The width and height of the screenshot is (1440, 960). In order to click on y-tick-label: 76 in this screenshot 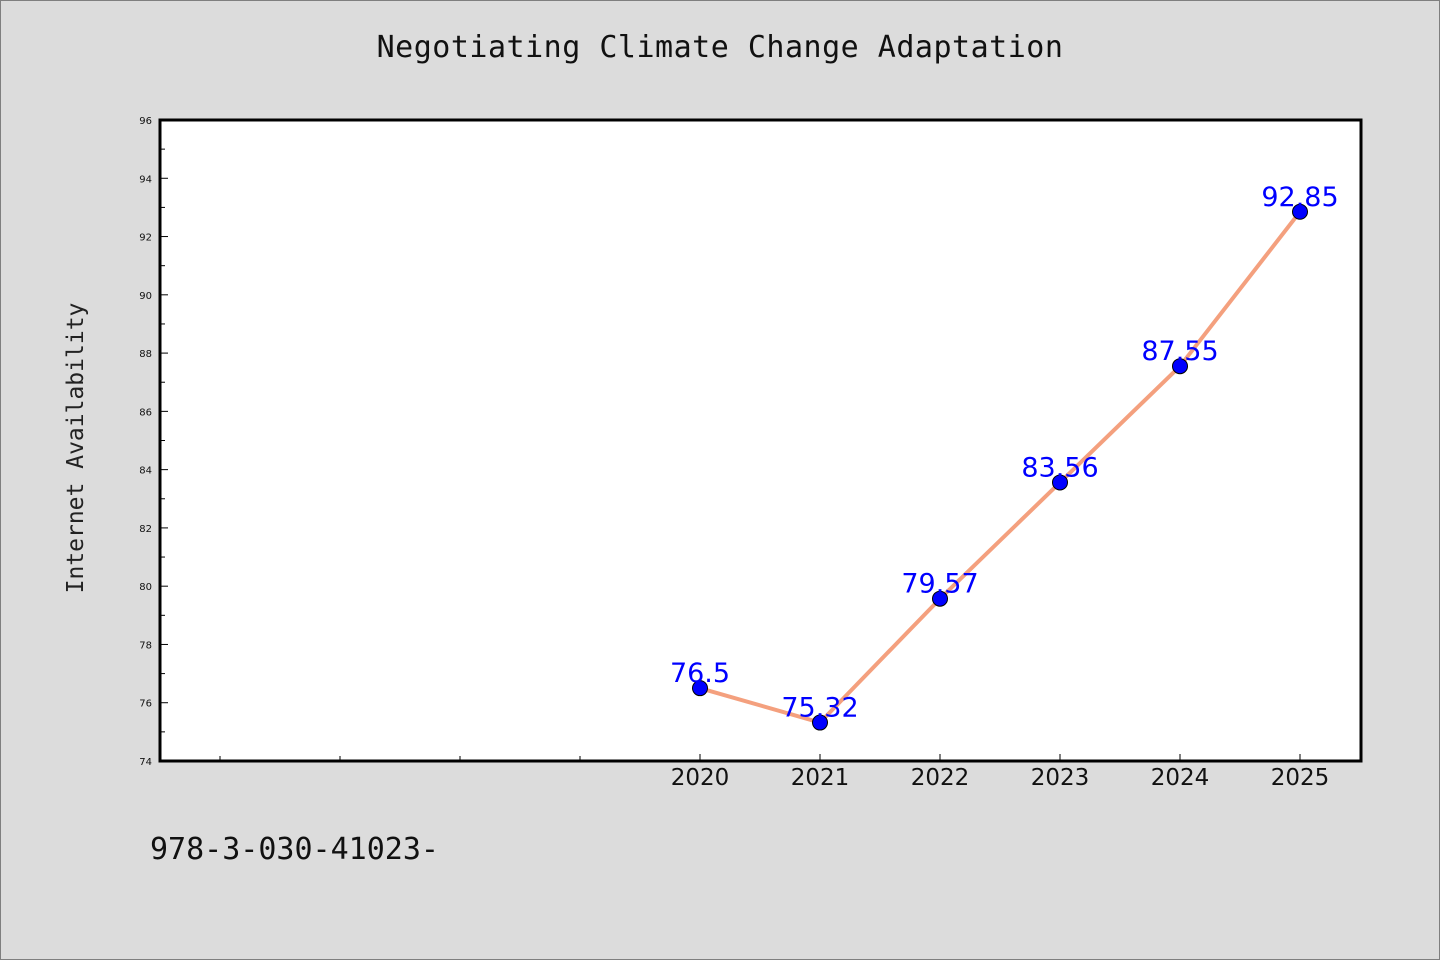, I will do `click(145, 704)`.